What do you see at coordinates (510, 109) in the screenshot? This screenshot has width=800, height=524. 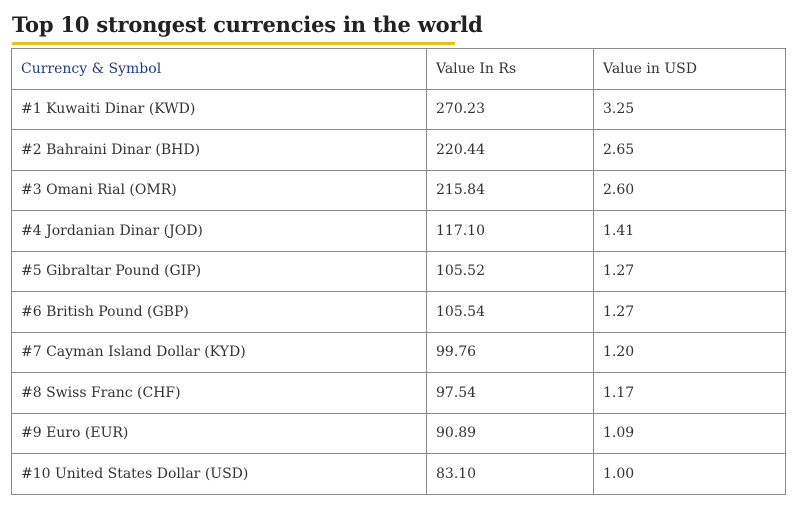 I see `cell-value-rs: 270.23` at bounding box center [510, 109].